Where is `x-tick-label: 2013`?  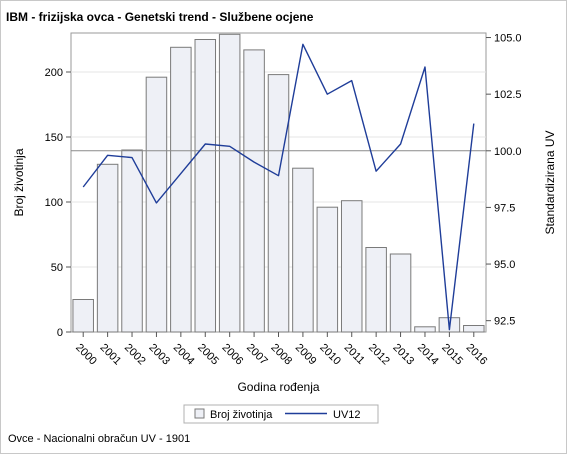 x-tick-label: 2013 is located at coordinates (403, 355).